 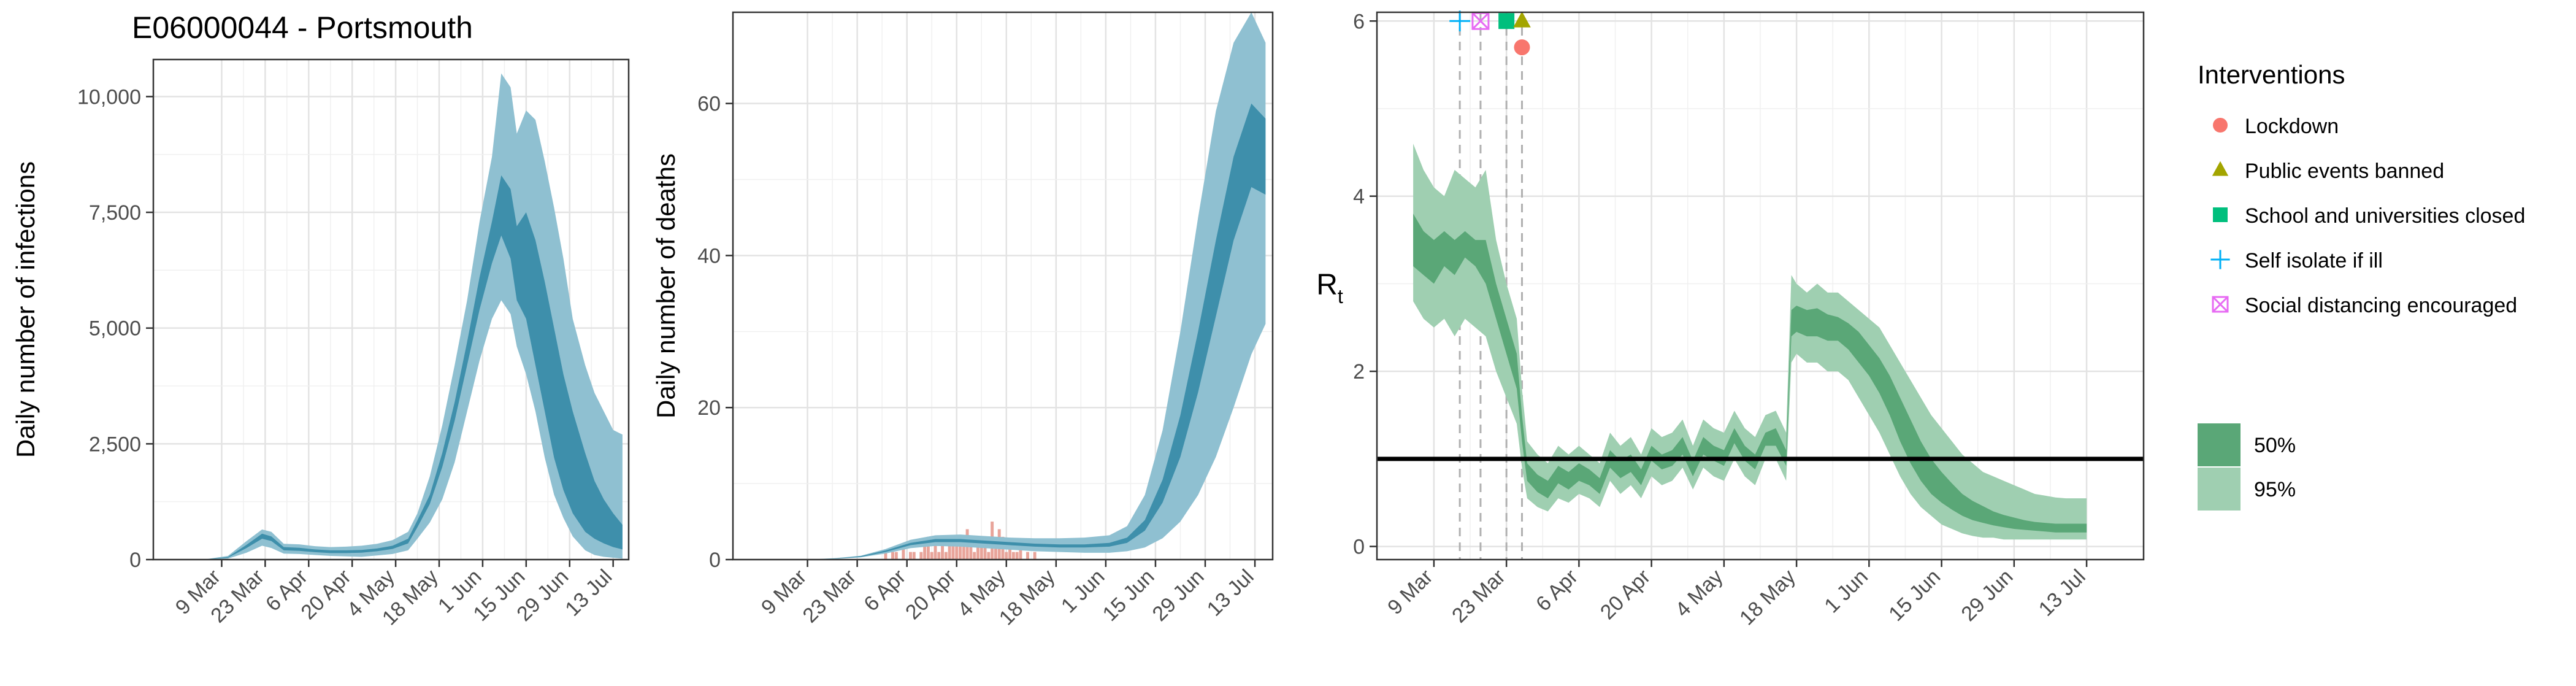 What do you see at coordinates (25, 309) in the screenshot?
I see `infections-y-axis-label: Daily number of infections` at bounding box center [25, 309].